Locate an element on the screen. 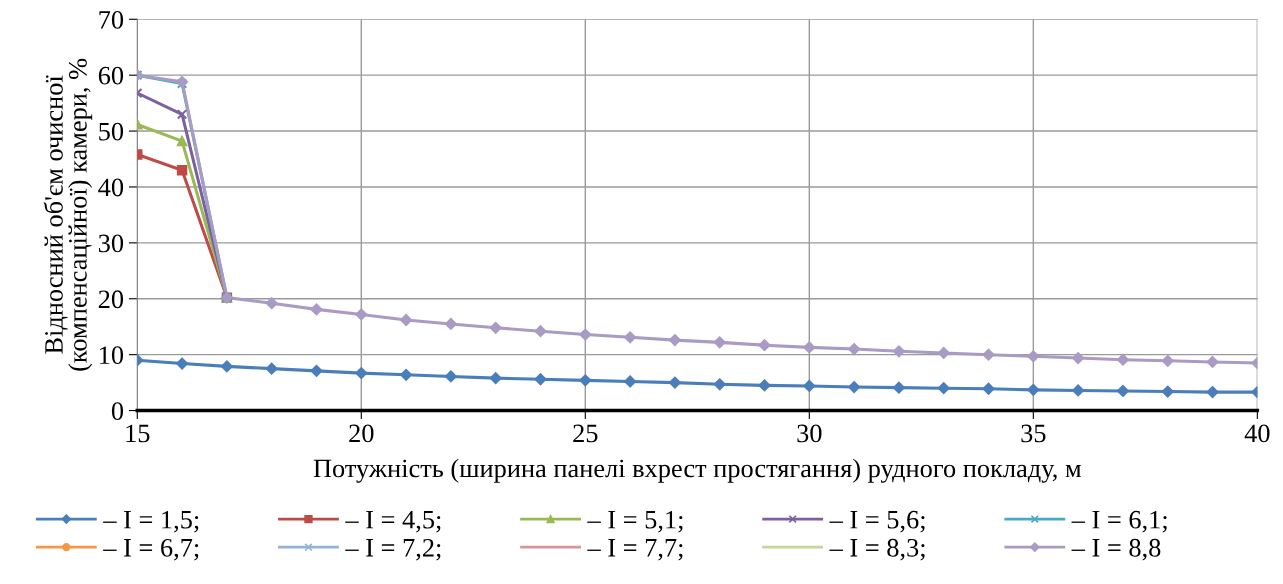 The image size is (1283, 584). x-tick-label: 25 is located at coordinates (585, 433).